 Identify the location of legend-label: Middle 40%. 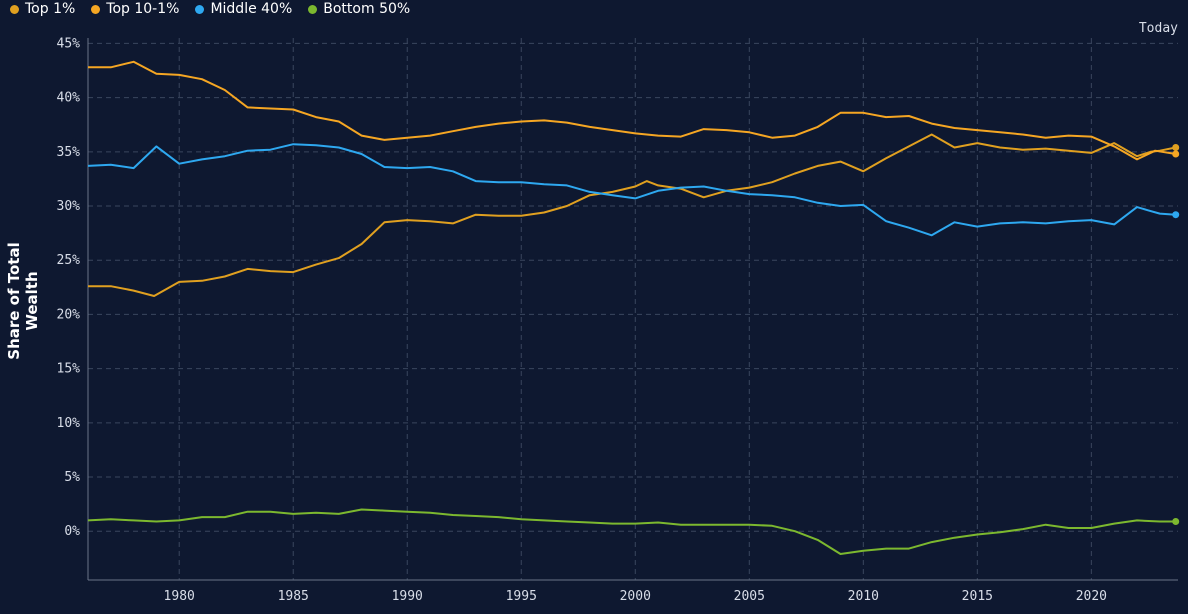
(251, 9).